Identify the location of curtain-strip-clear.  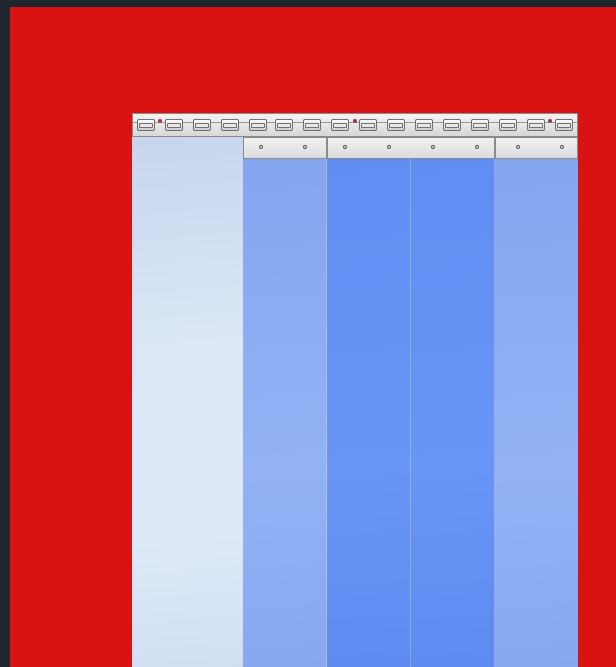
(187, 398).